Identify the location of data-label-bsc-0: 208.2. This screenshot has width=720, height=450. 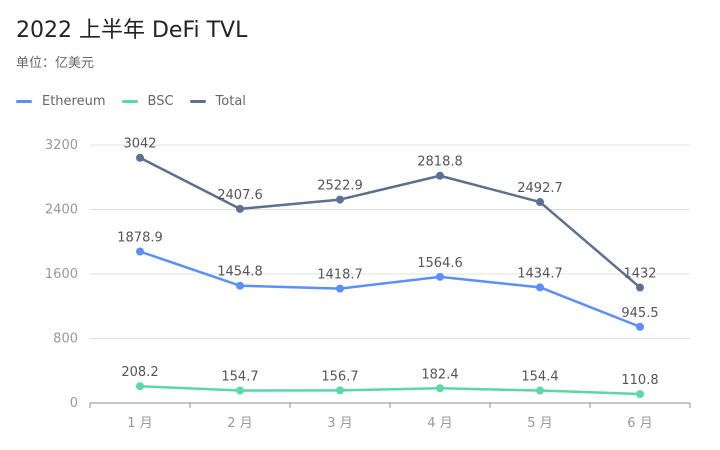
(139, 372).